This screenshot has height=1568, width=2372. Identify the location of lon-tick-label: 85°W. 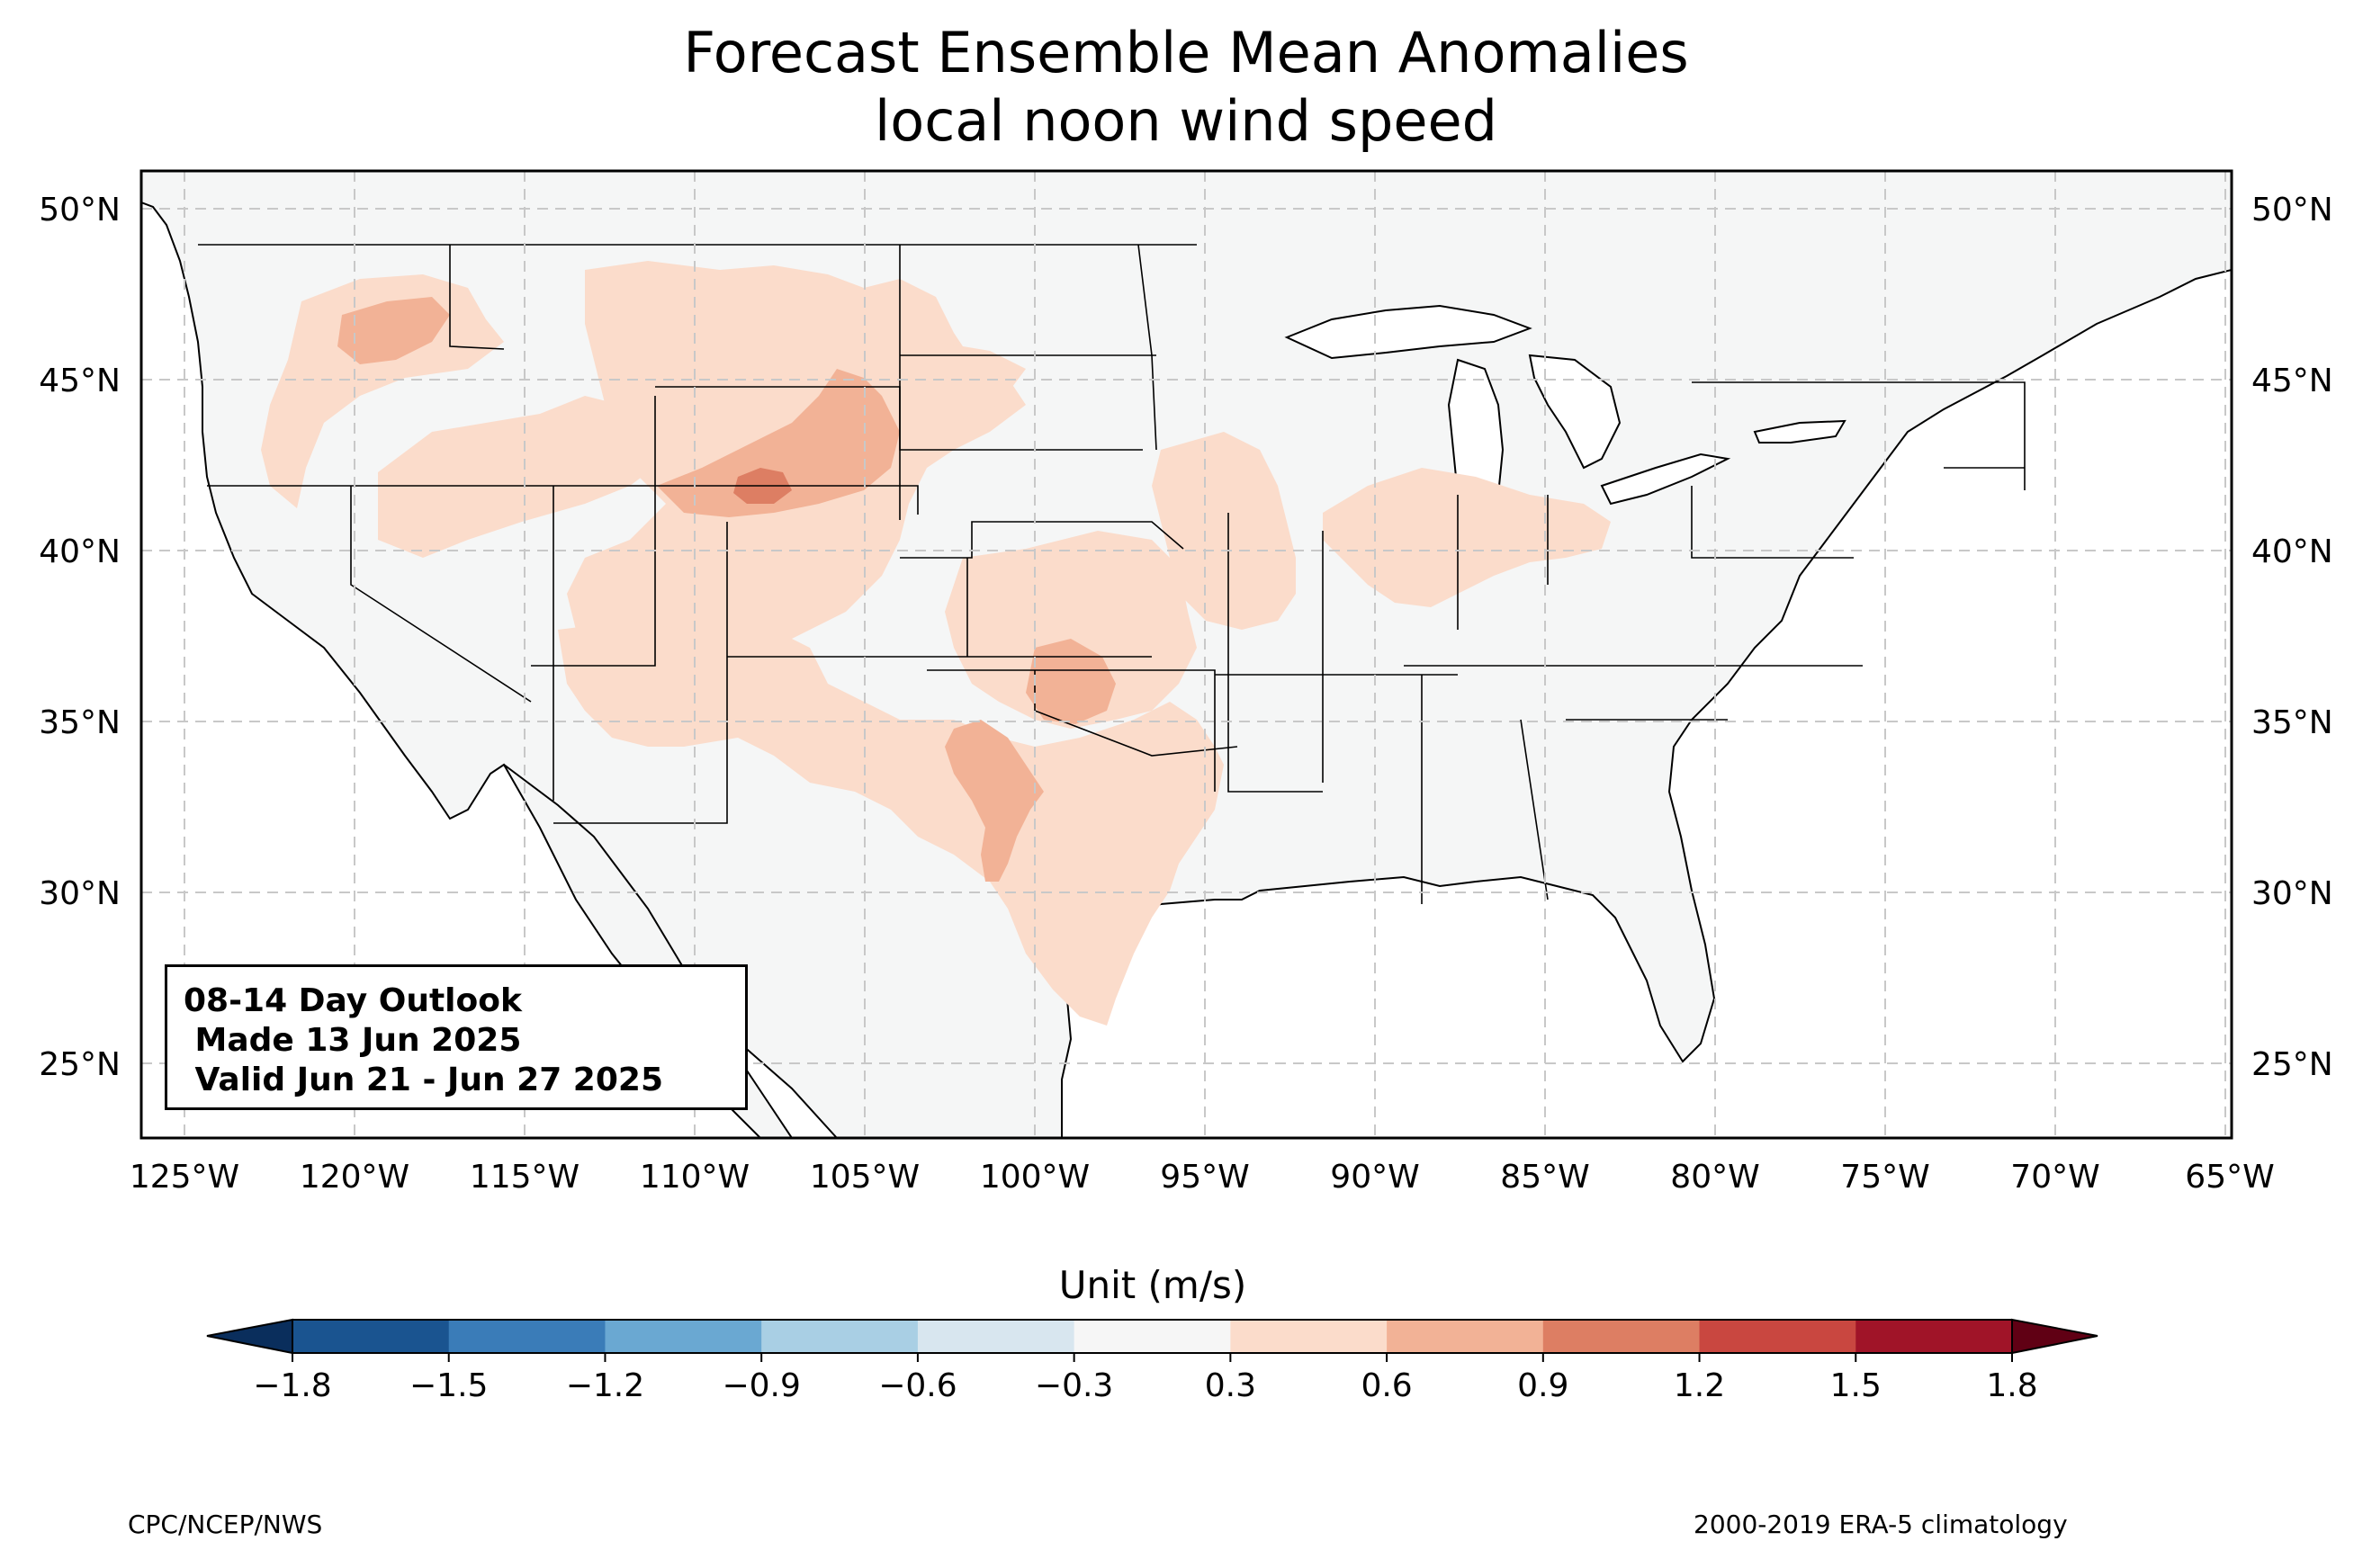
(1544, 1177).